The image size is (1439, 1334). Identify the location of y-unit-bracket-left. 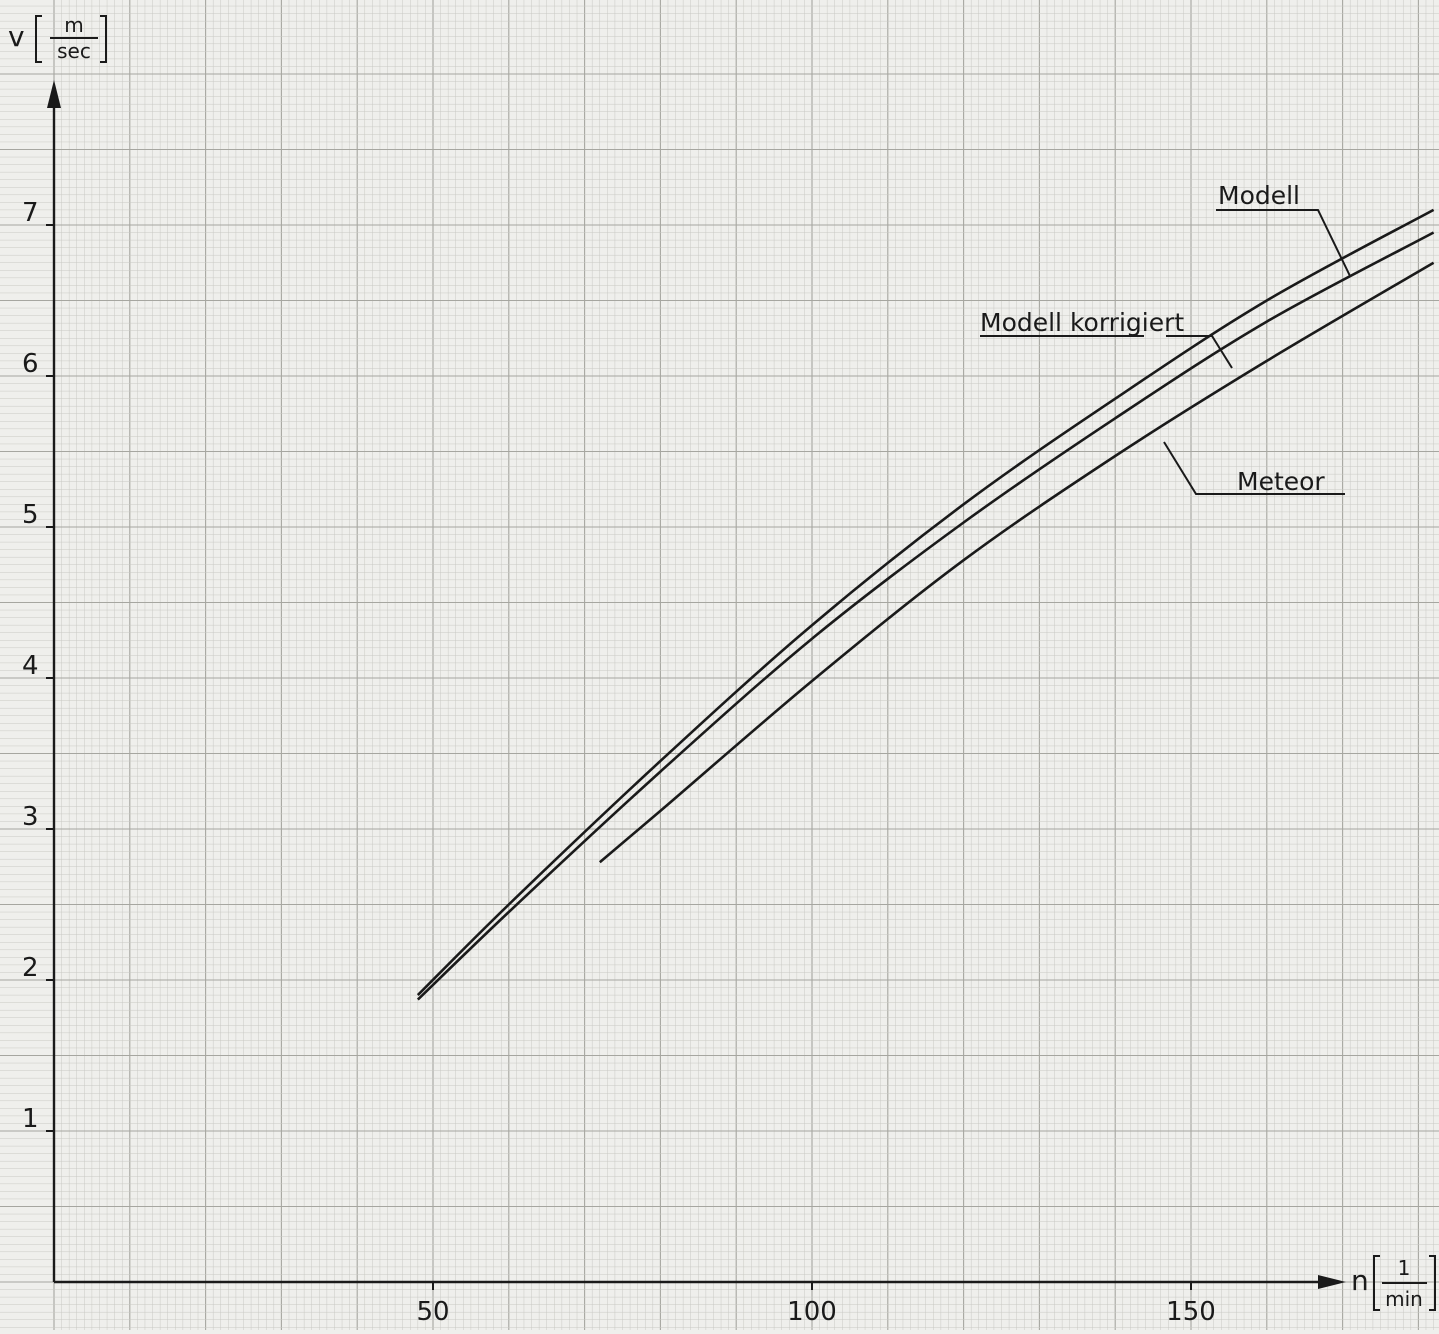
(38, 39).